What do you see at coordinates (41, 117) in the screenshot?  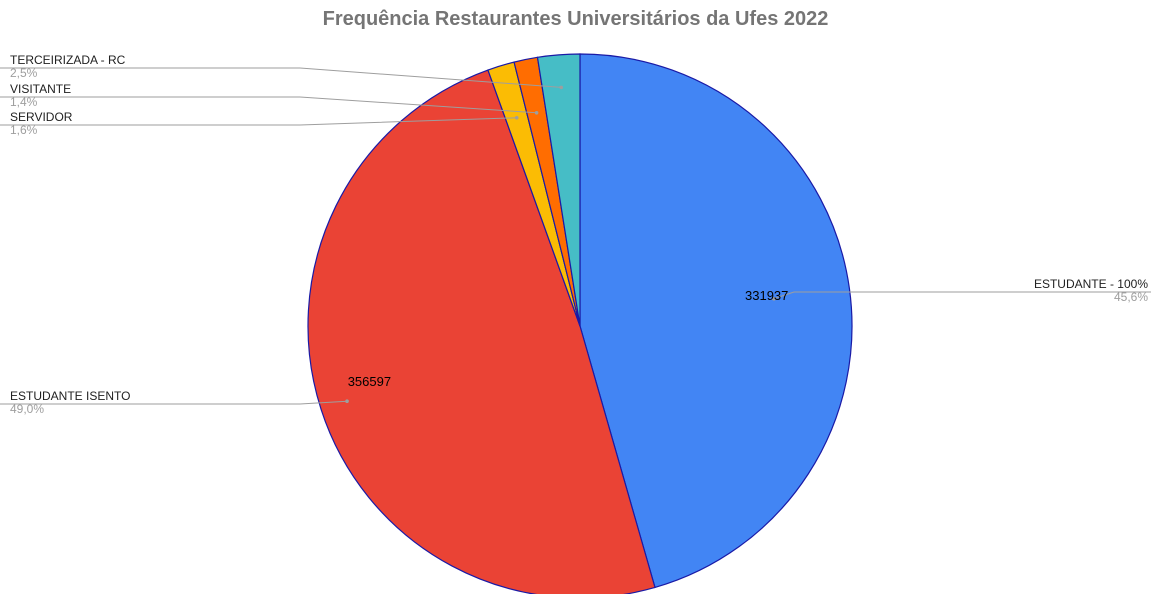 I see `slice-label-servidor: SERVIDOR` at bounding box center [41, 117].